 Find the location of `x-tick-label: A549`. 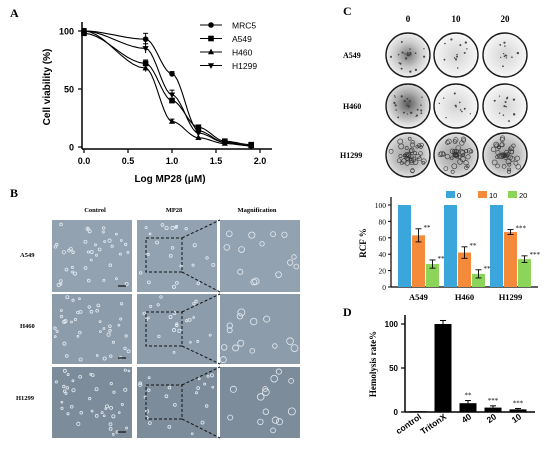

x-tick-label: A549 is located at coordinates (418, 297).